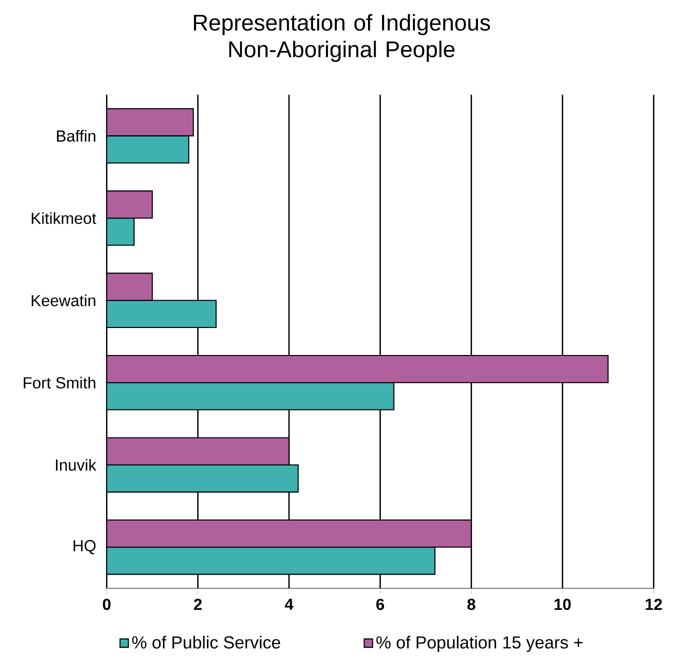  I want to click on y-tick-label: Baffin, so click(76, 136).